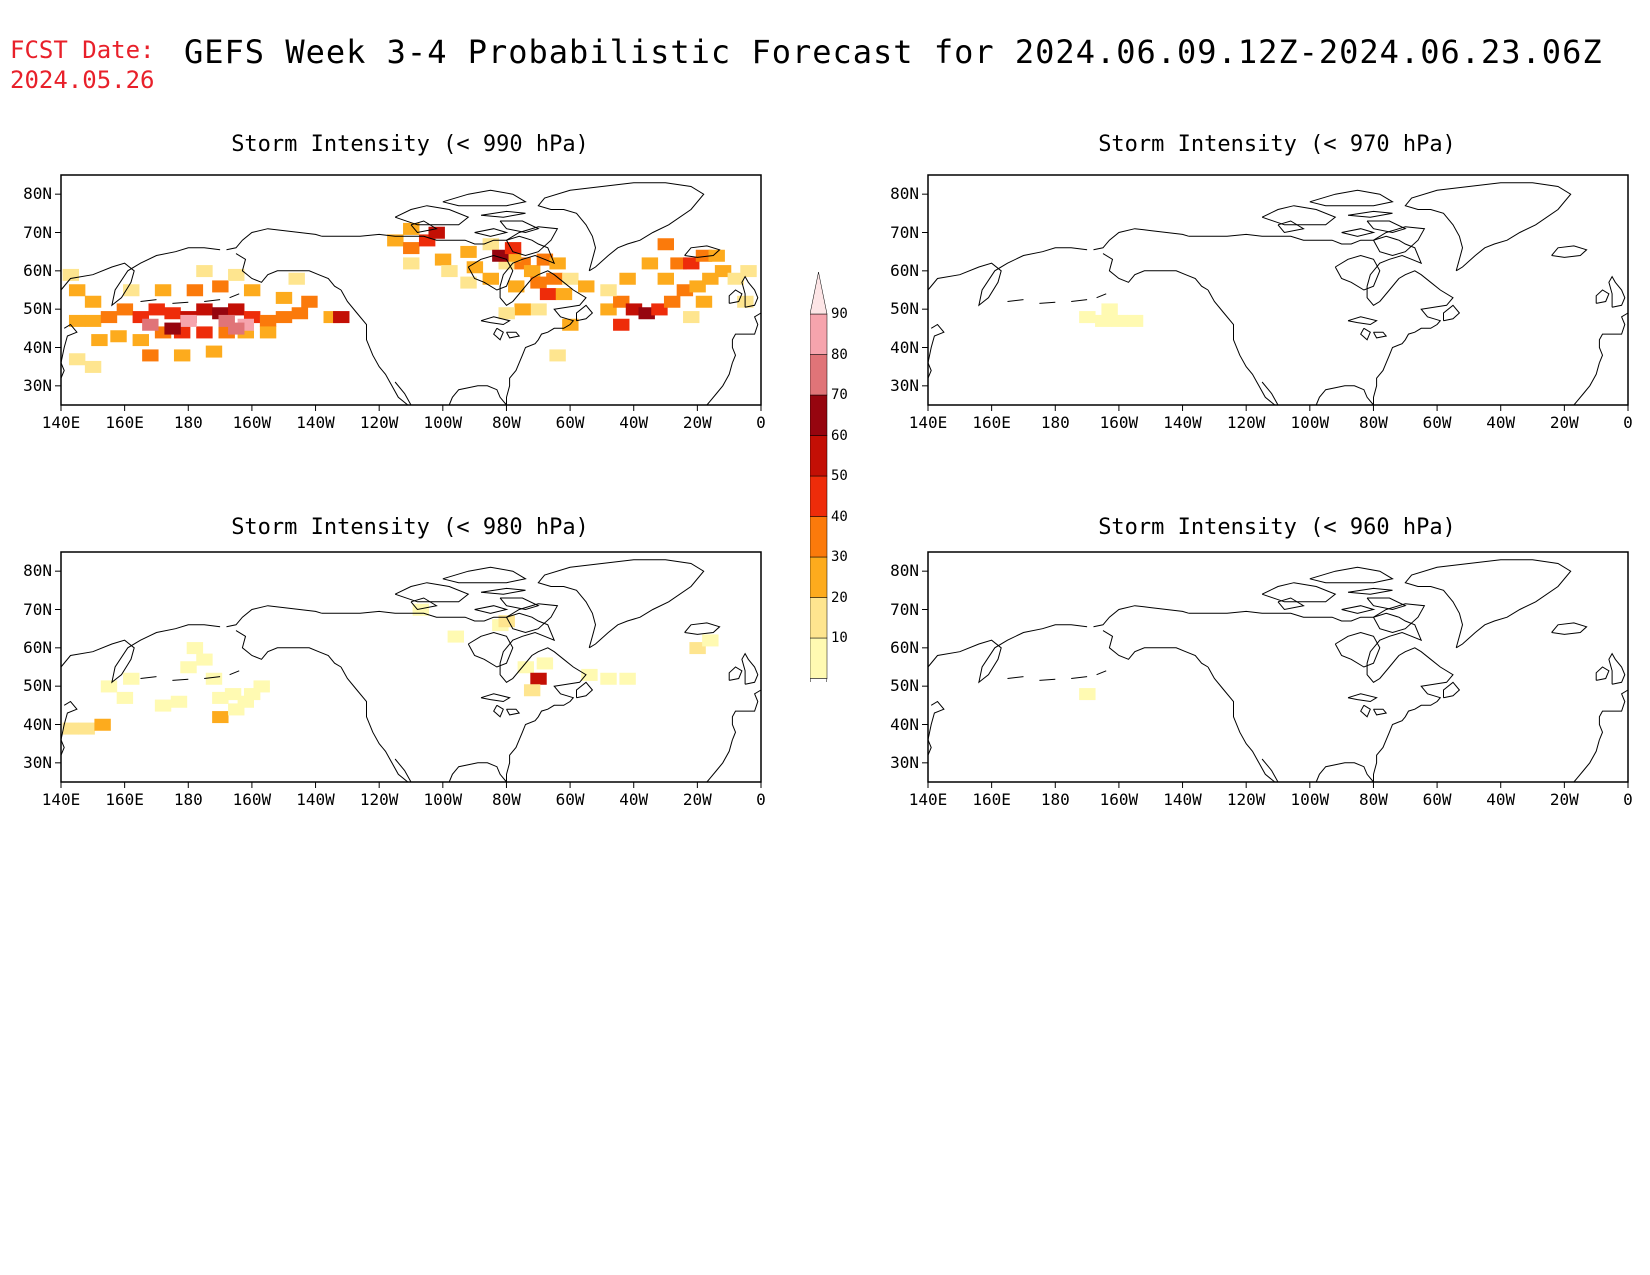 The width and height of the screenshot is (1650, 1275). What do you see at coordinates (839, 638) in the screenshot?
I see `colorbar-label: 10` at bounding box center [839, 638].